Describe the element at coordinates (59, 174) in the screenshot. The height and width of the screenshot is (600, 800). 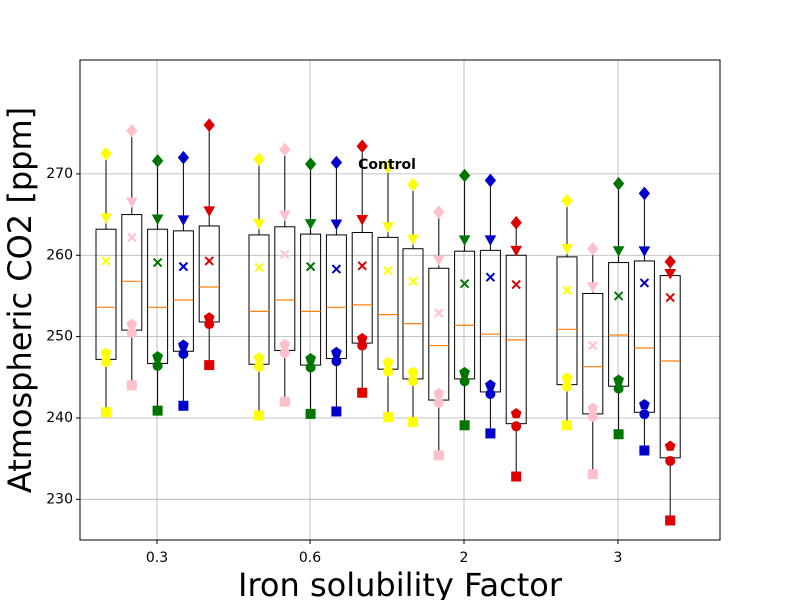
I see `y-tick-label: 270` at that location.